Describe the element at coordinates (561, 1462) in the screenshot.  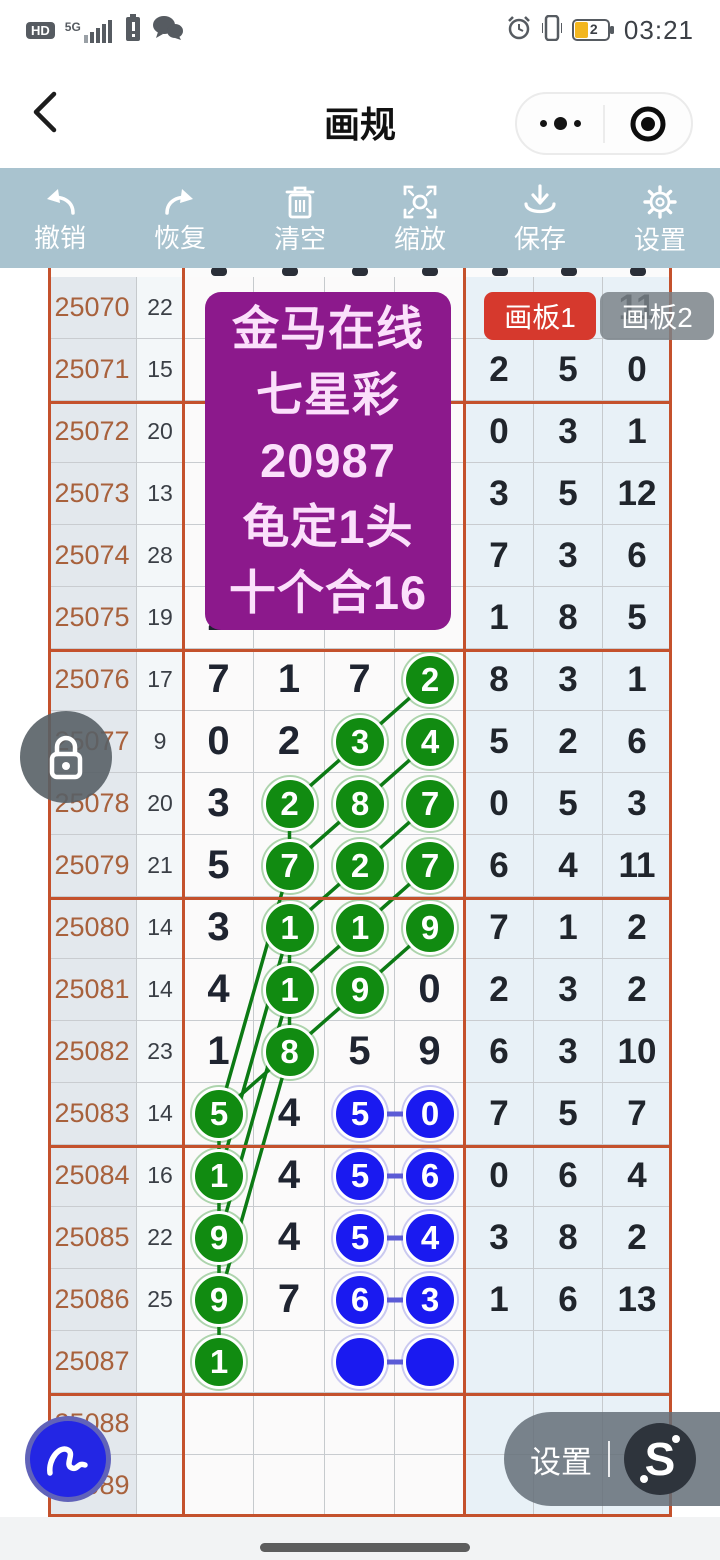
I see `menu-settings-button: 设置` at that location.